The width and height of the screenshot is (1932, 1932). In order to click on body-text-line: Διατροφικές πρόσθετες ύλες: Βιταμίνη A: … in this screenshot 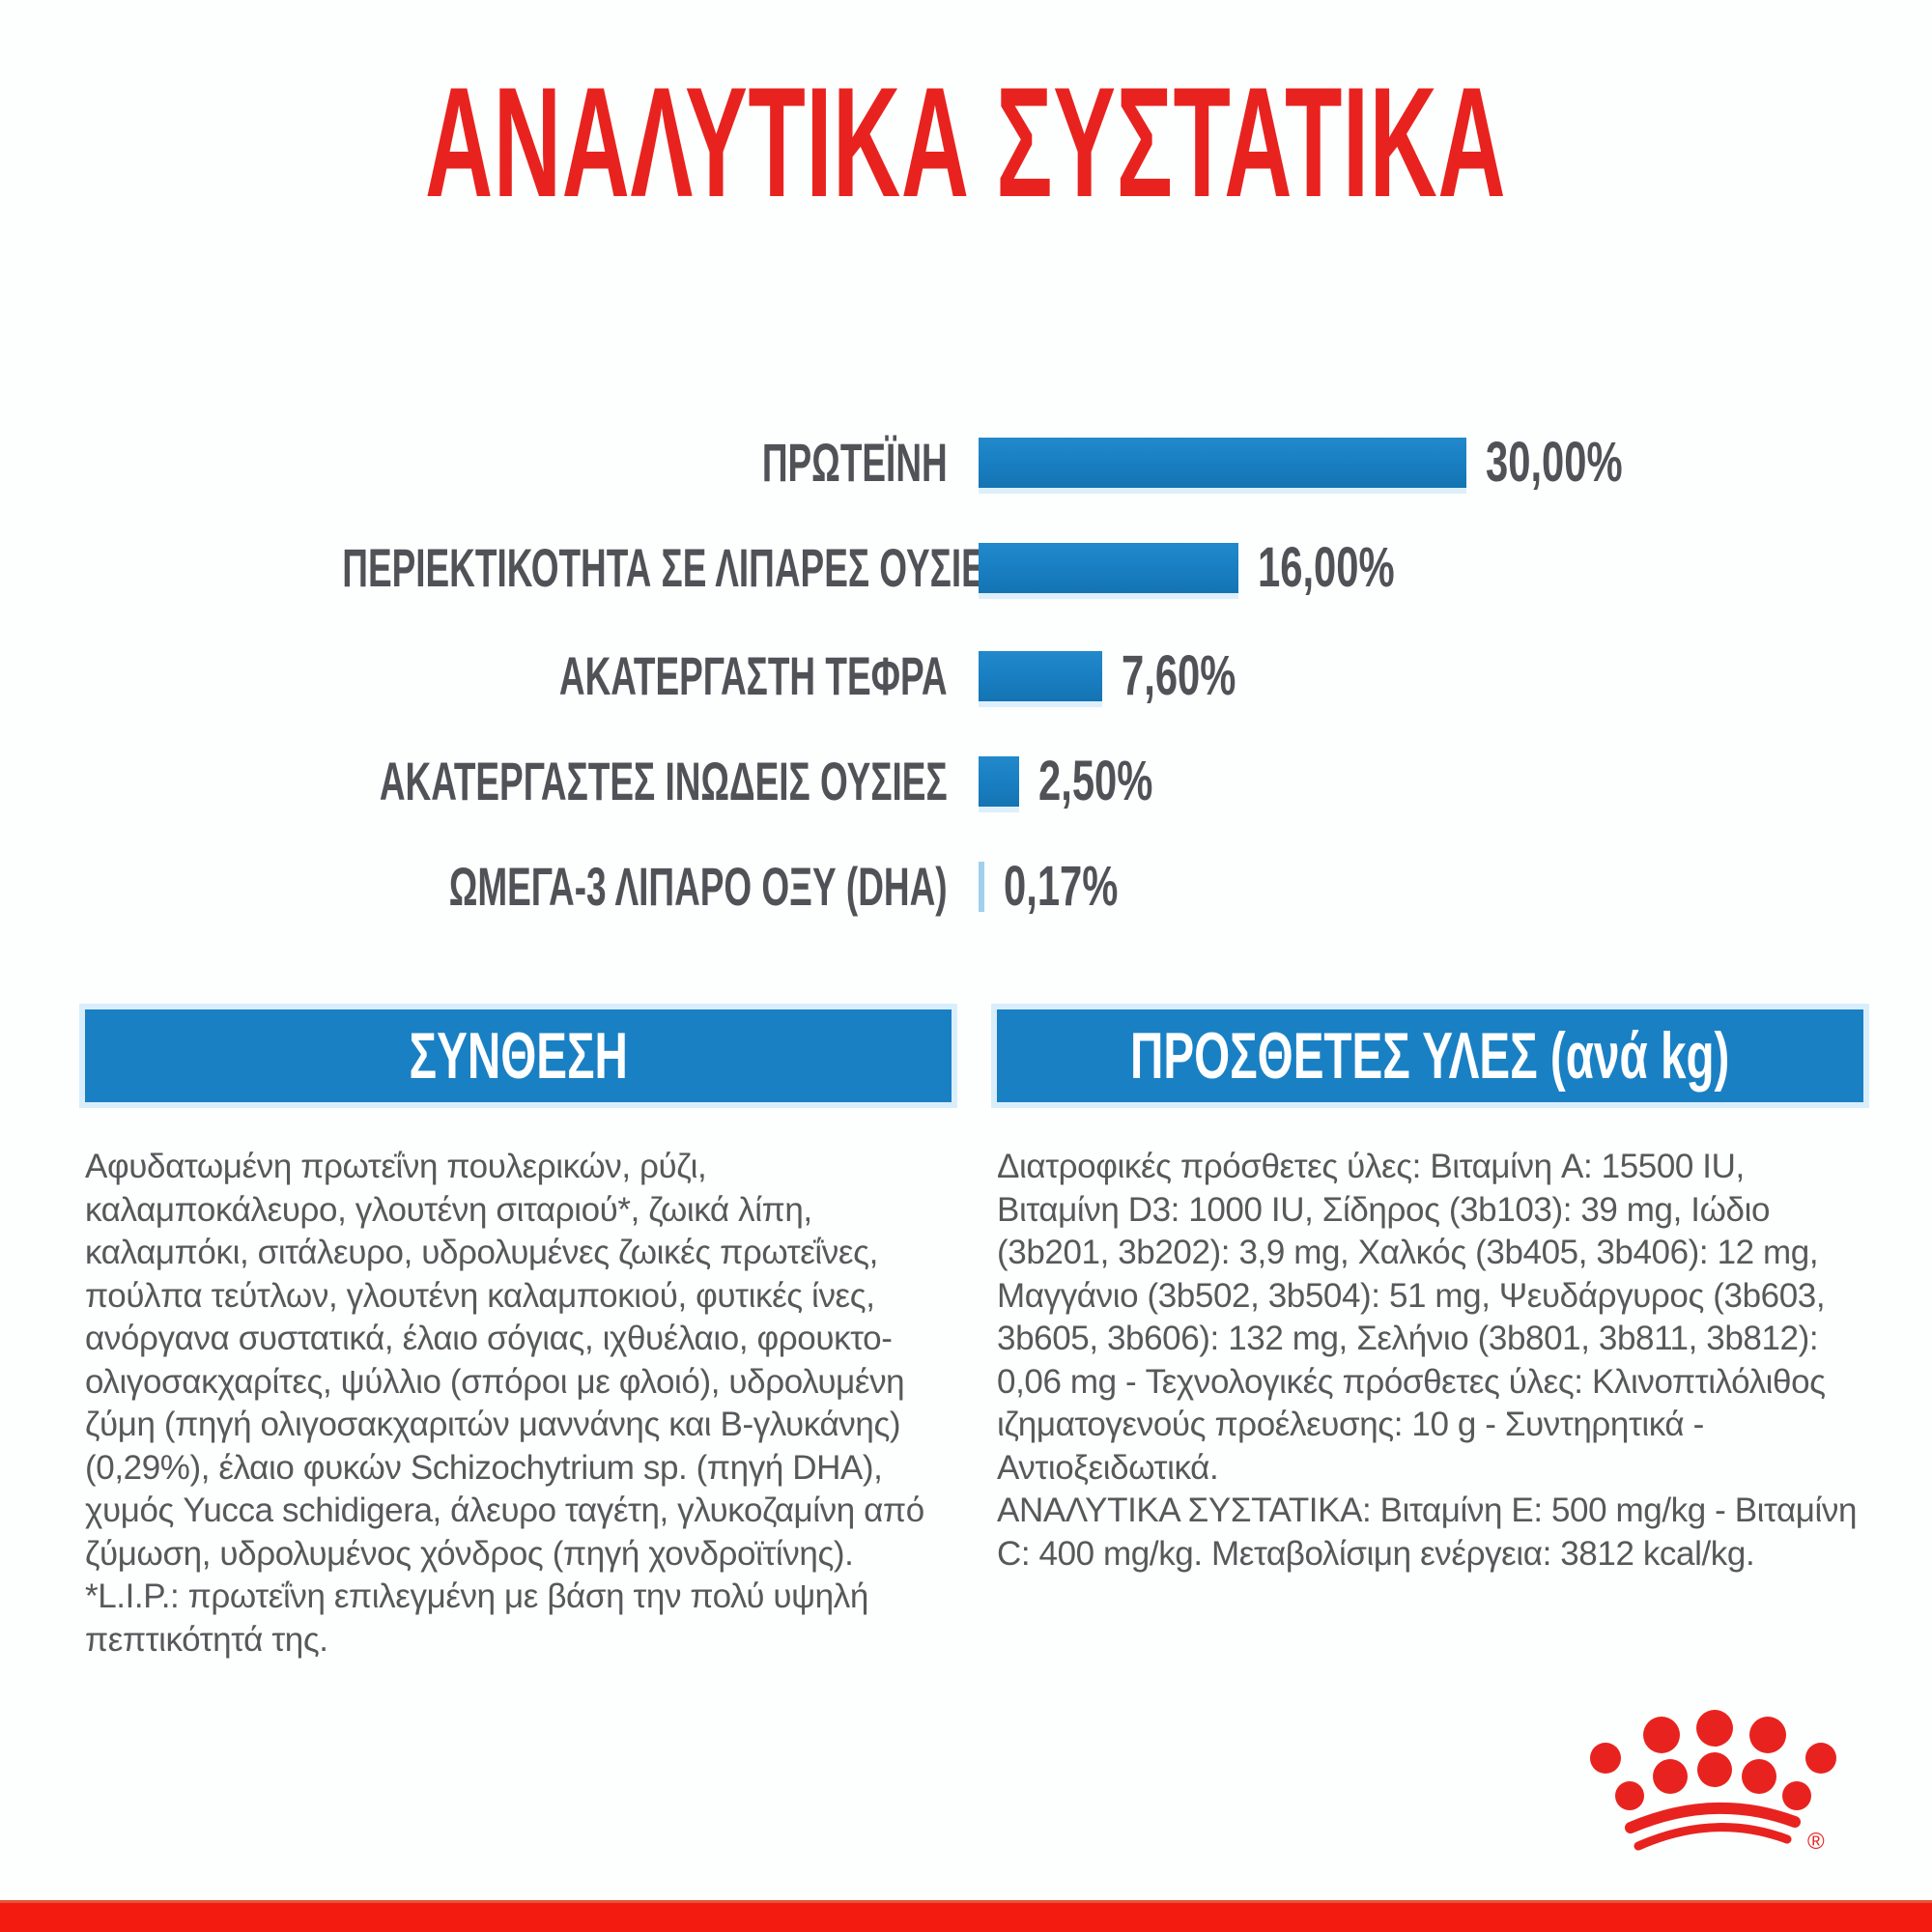, I will do `click(1371, 1166)`.